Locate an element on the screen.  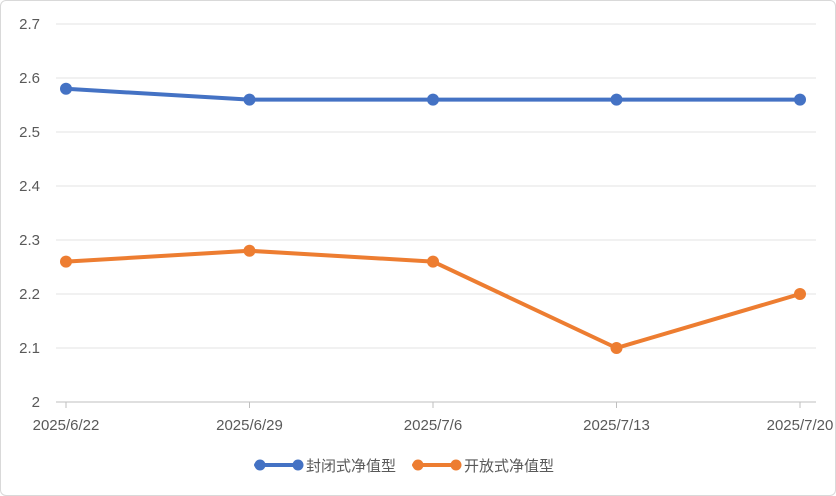
x-tick-label: 2025/7/20 is located at coordinates (800, 425).